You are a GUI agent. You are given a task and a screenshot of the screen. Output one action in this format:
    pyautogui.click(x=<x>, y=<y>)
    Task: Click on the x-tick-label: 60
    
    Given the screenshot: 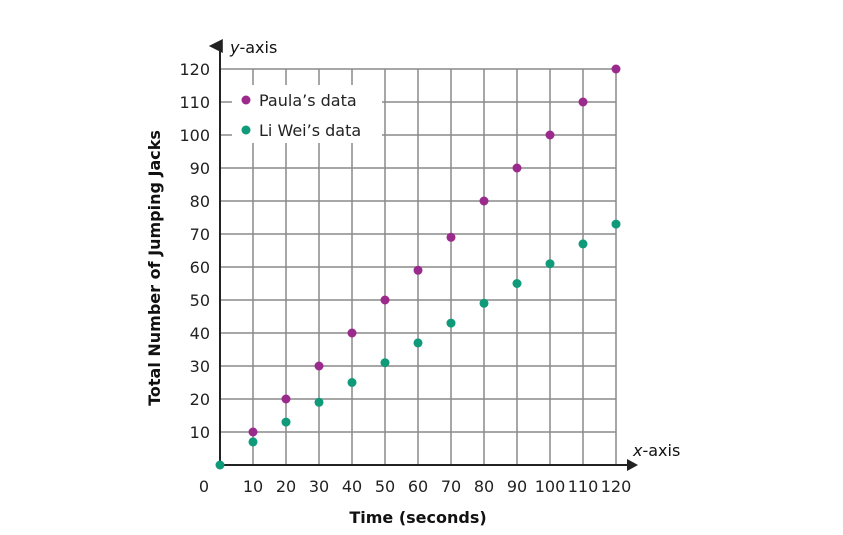 What is the action you would take?
    pyautogui.click(x=418, y=486)
    